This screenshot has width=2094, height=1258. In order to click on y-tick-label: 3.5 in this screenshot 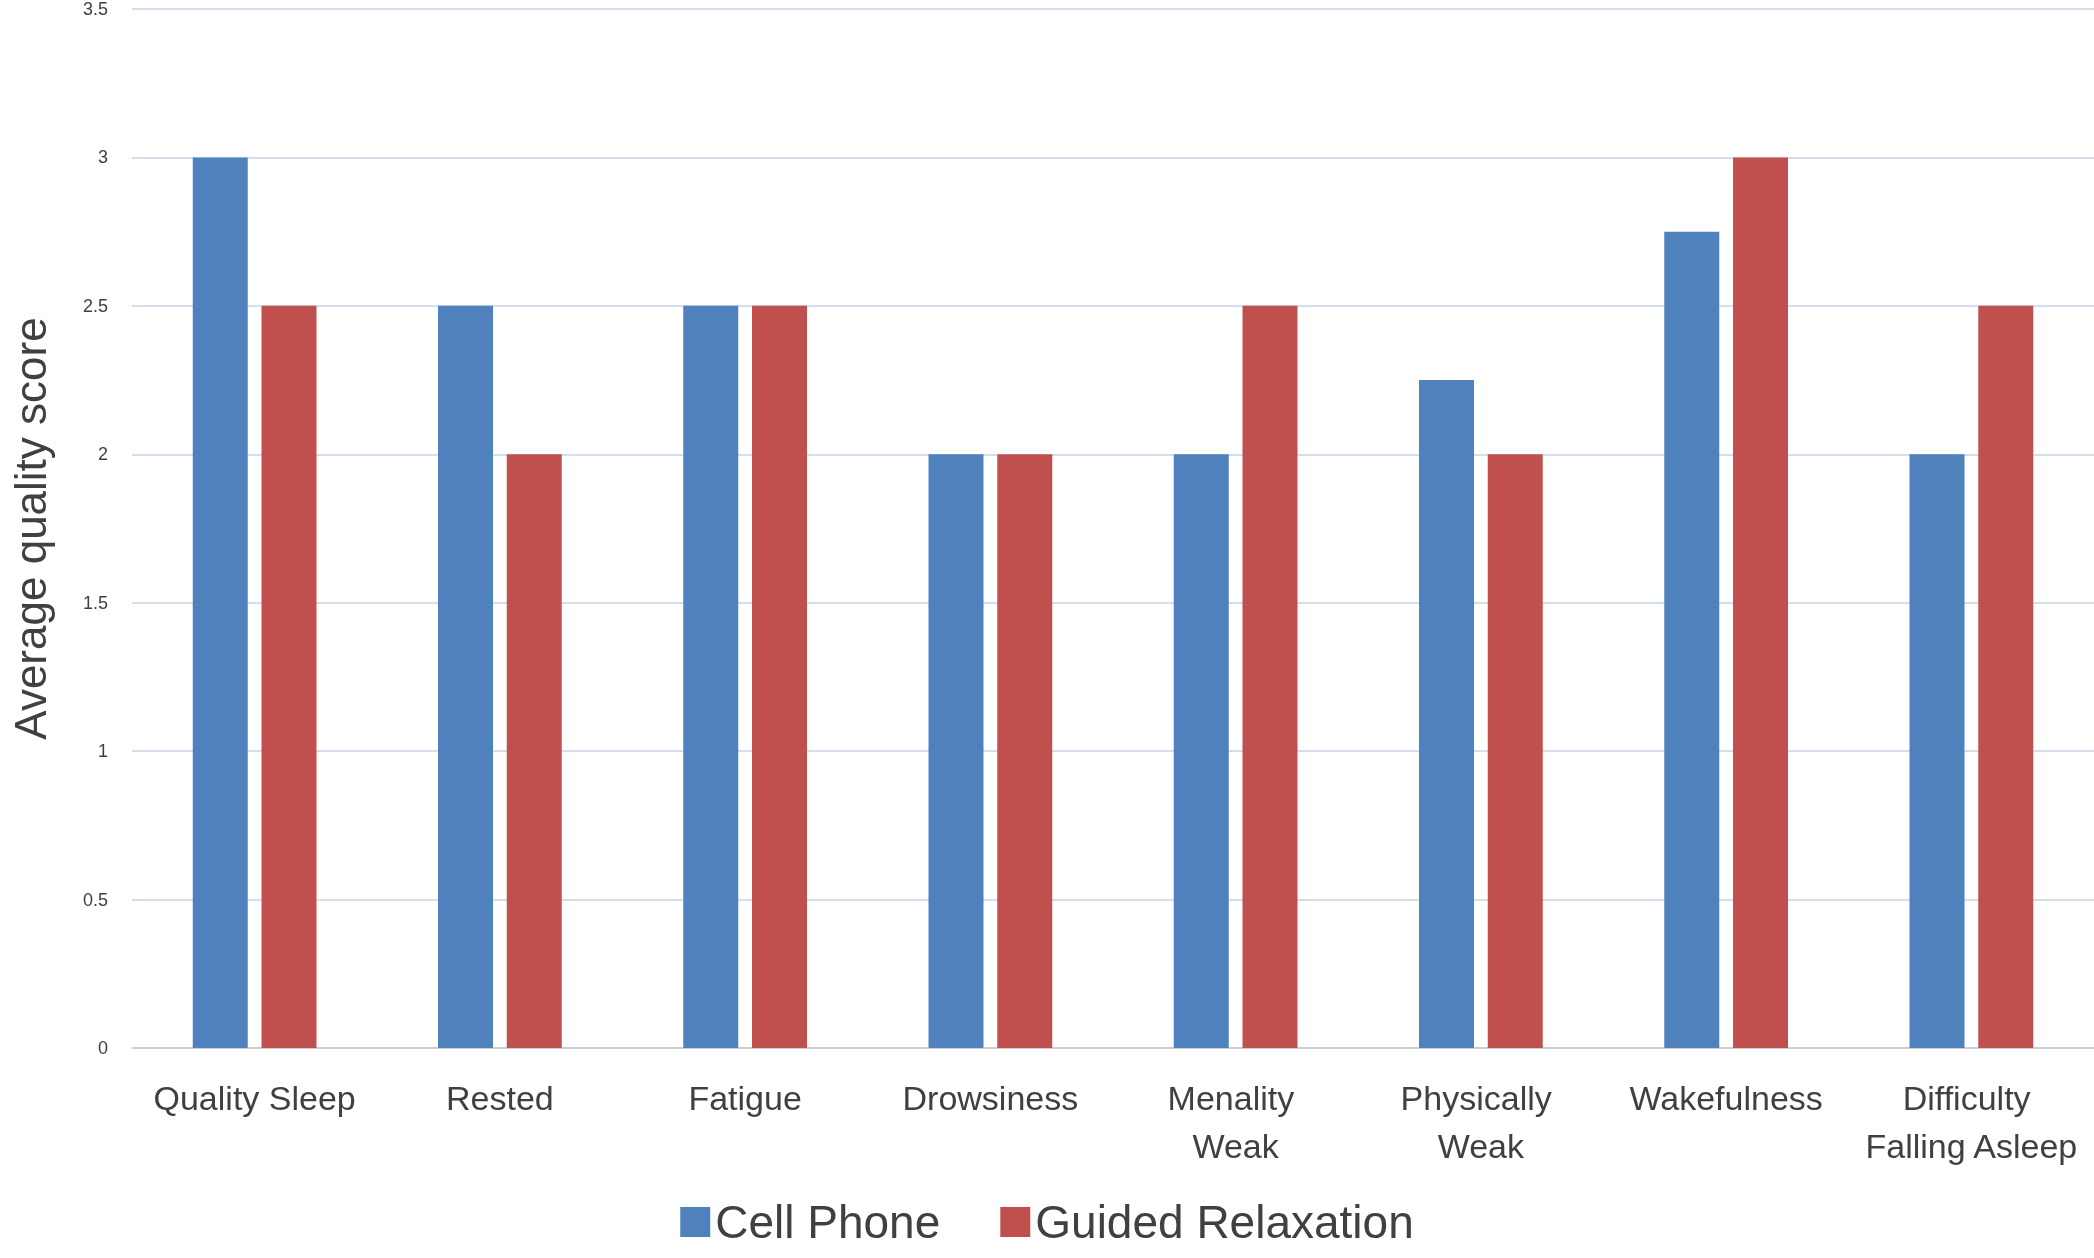, I will do `click(95, 9)`.